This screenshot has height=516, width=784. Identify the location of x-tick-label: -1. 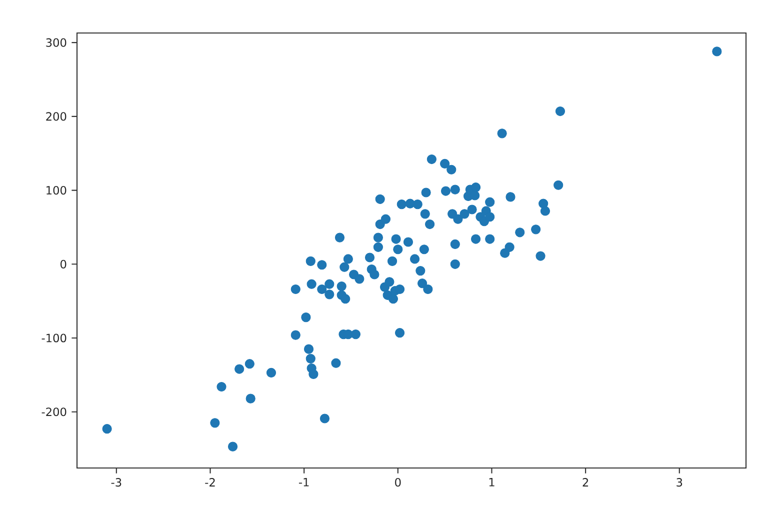
(303, 482).